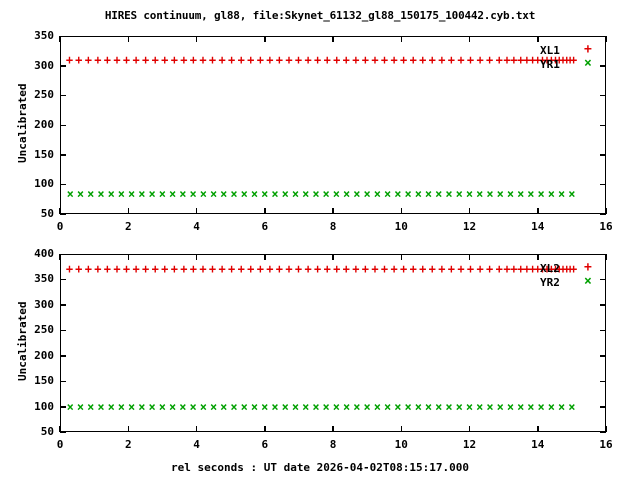 This screenshot has width=640, height=480. I want to click on legend-marker-yr1: ×, so click(588, 63).